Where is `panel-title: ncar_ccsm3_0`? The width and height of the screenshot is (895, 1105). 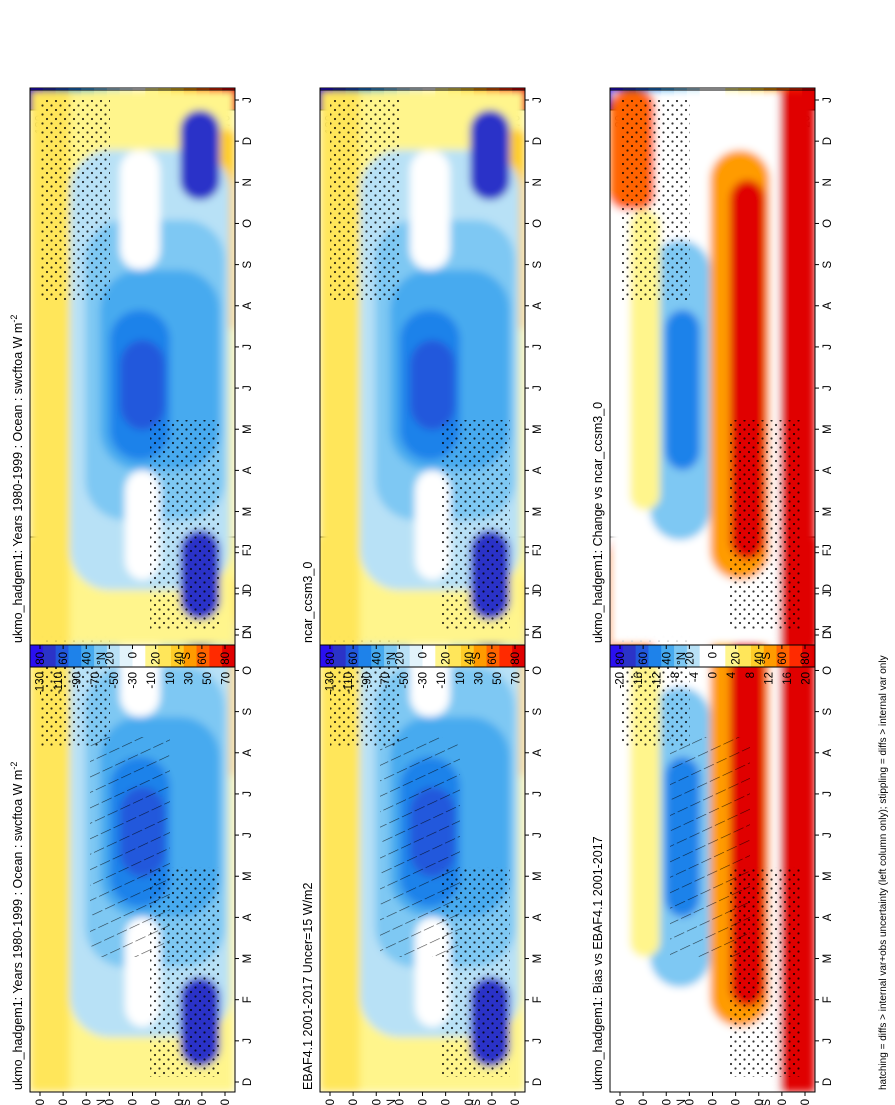
panel-title: ncar_ccsm3_0 is located at coordinates (308, 602).